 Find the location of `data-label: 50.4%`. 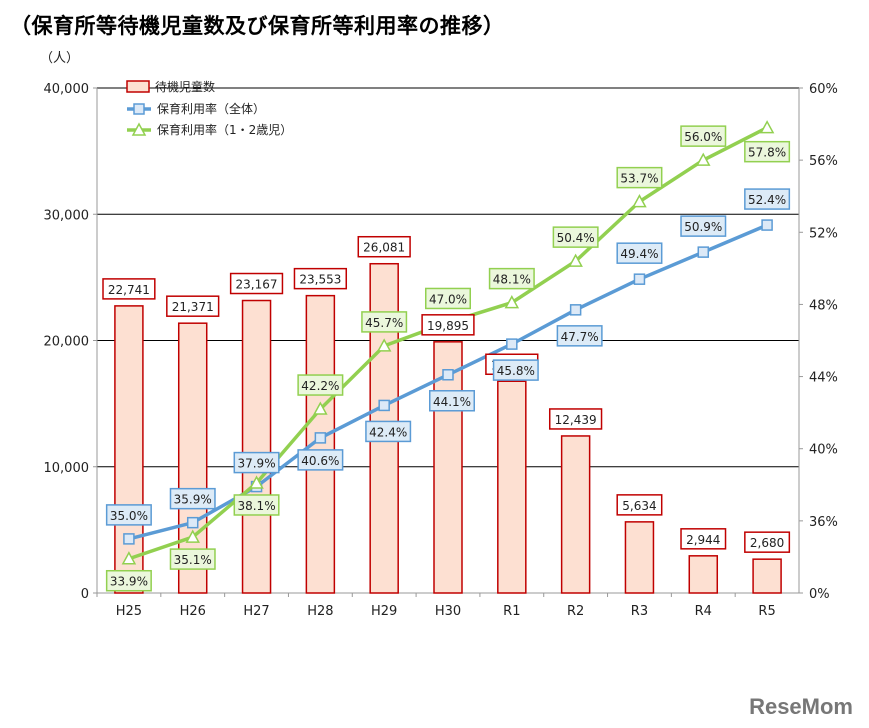

data-label: 50.4% is located at coordinates (576, 238).